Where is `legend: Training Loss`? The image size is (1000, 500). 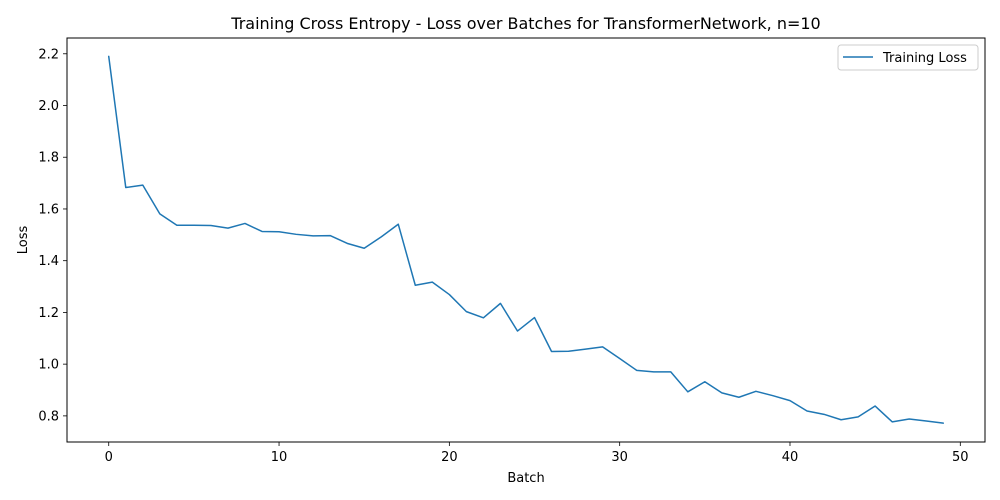
legend: Training Loss is located at coordinates (908, 57).